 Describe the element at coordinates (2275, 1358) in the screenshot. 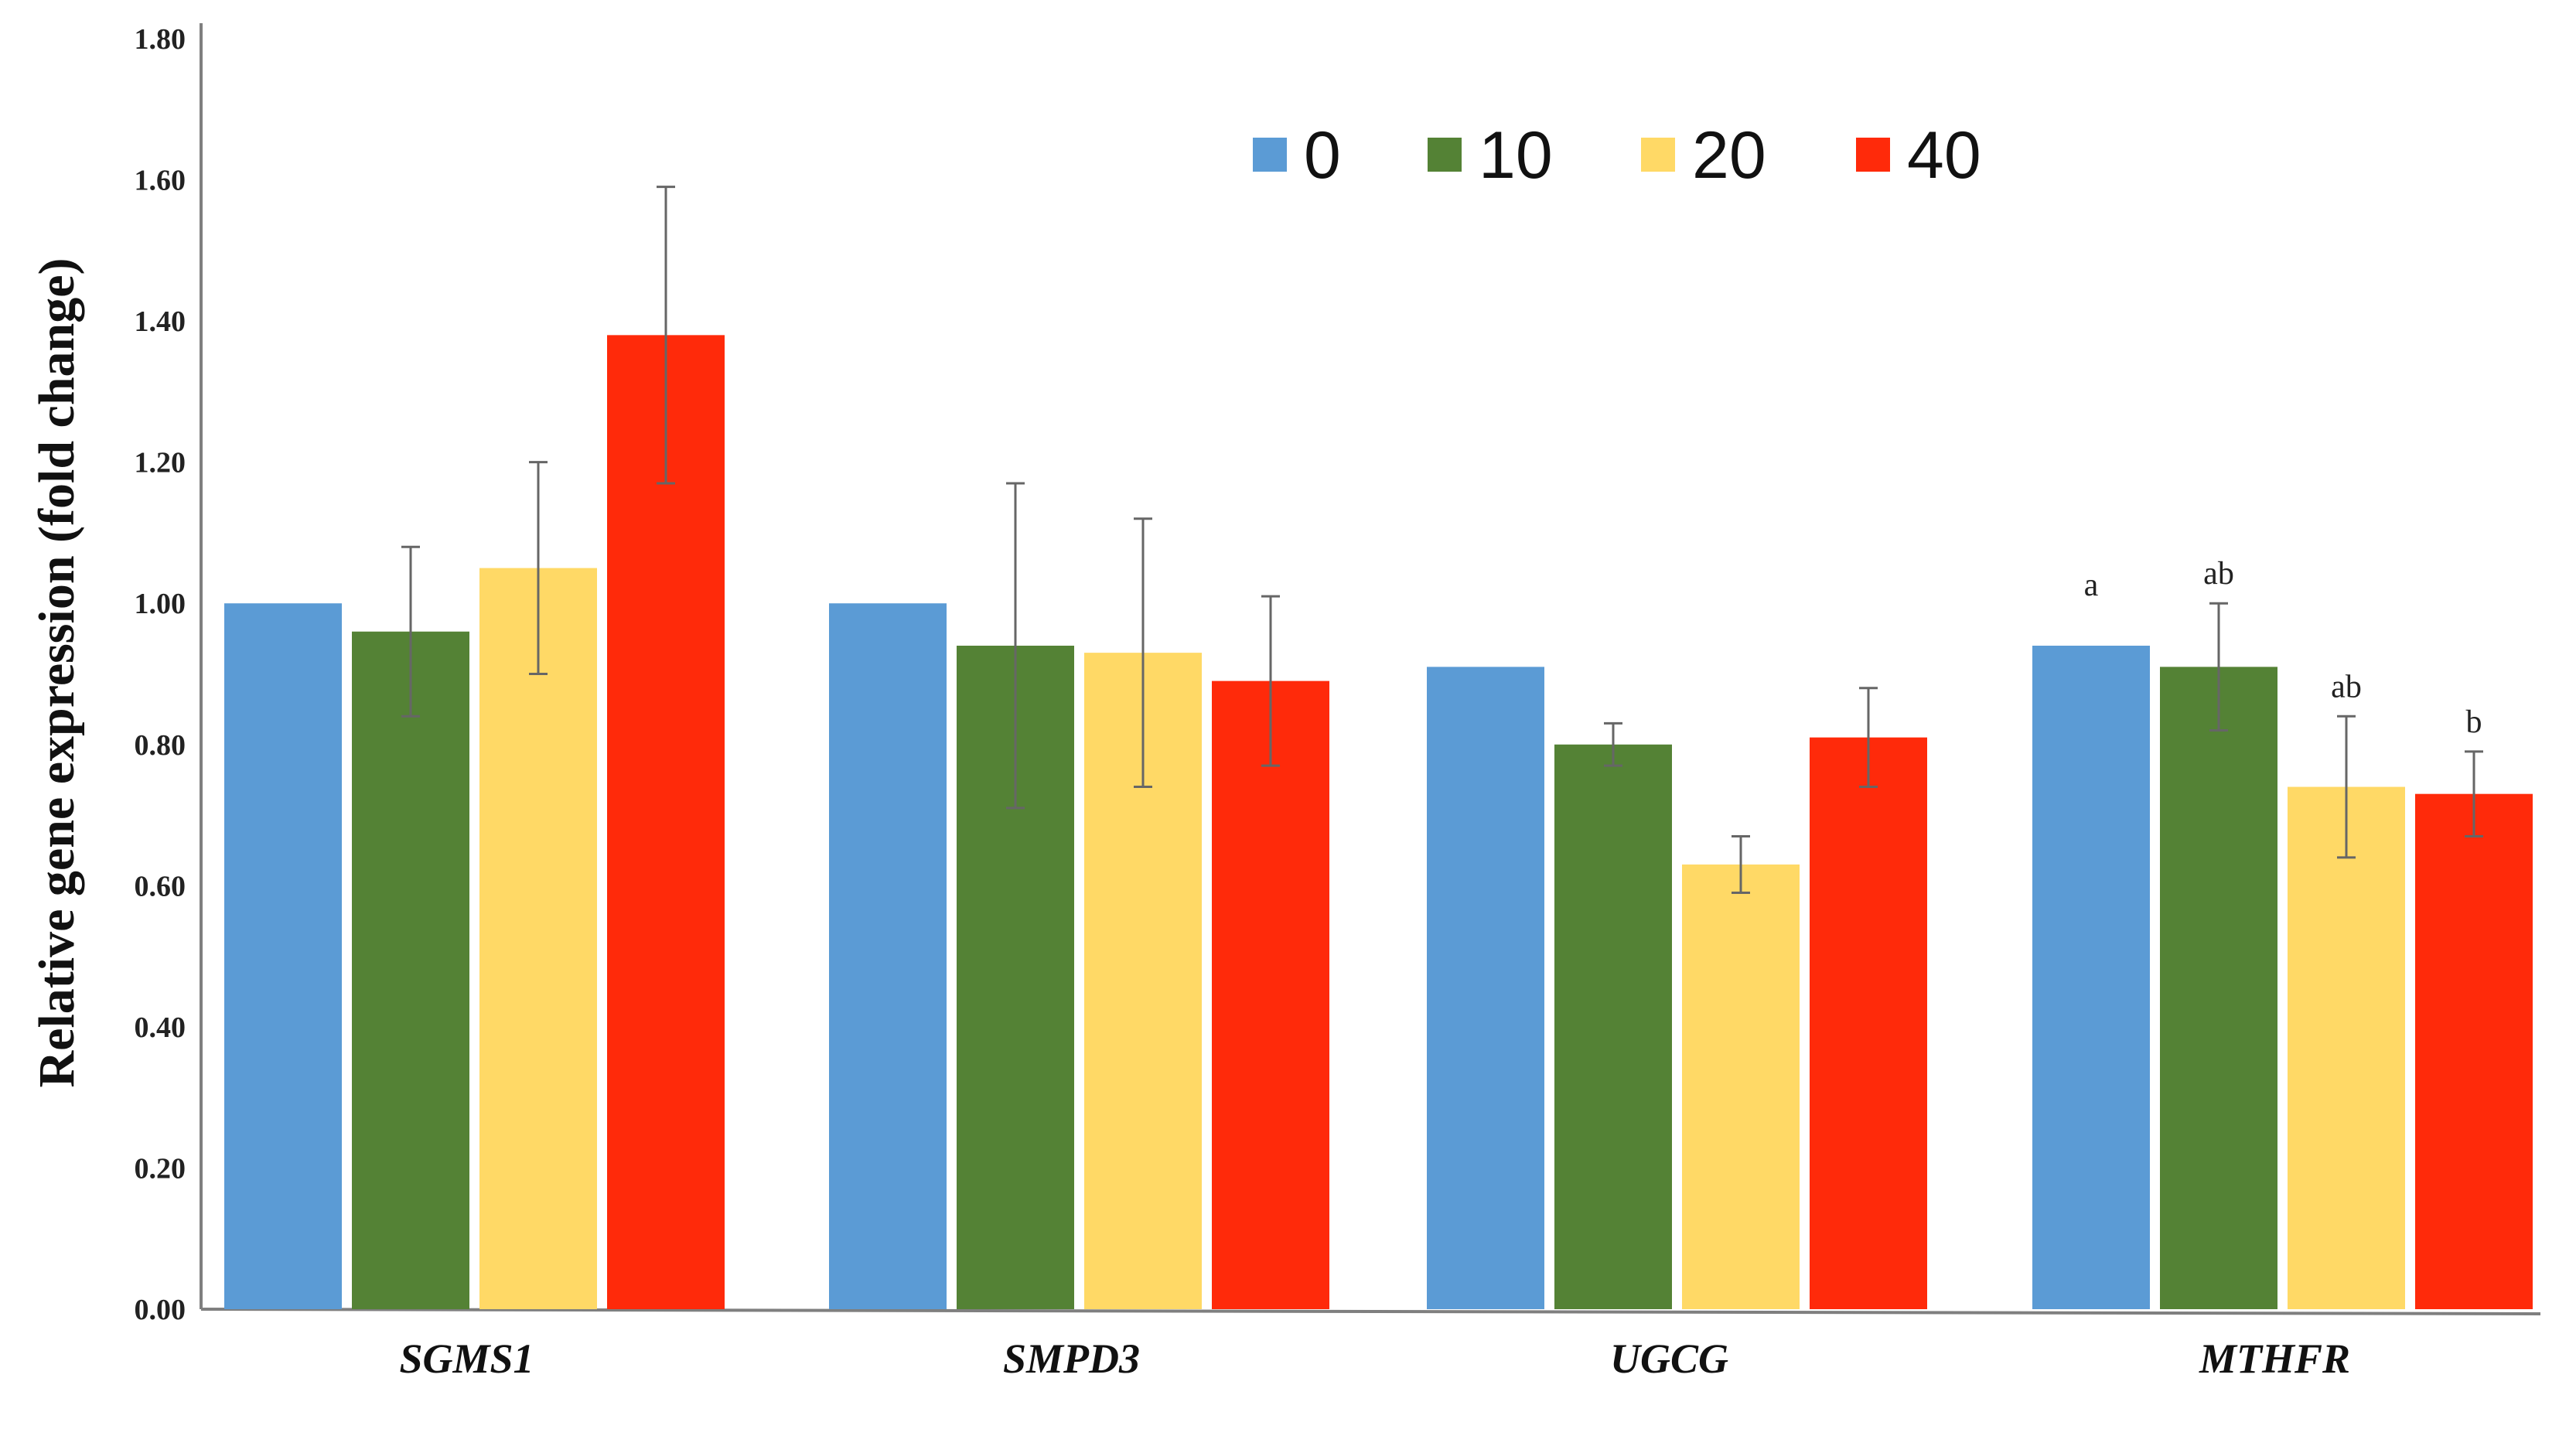

I see `category-label-mthfr: MTHFR` at that location.